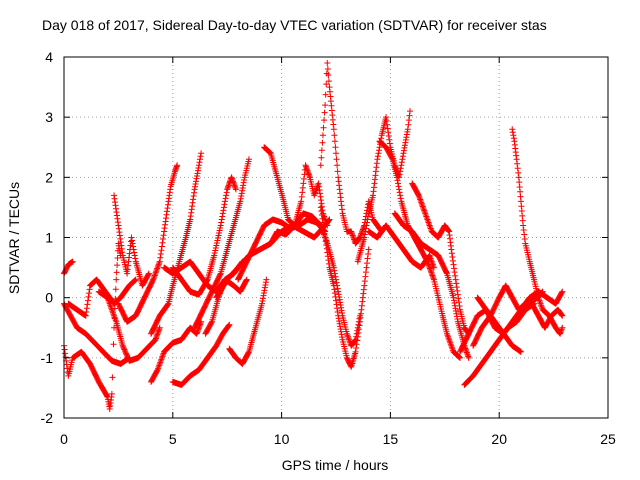 The width and height of the screenshot is (640, 480). I want to click on y-tick-label: 1, so click(49, 238).